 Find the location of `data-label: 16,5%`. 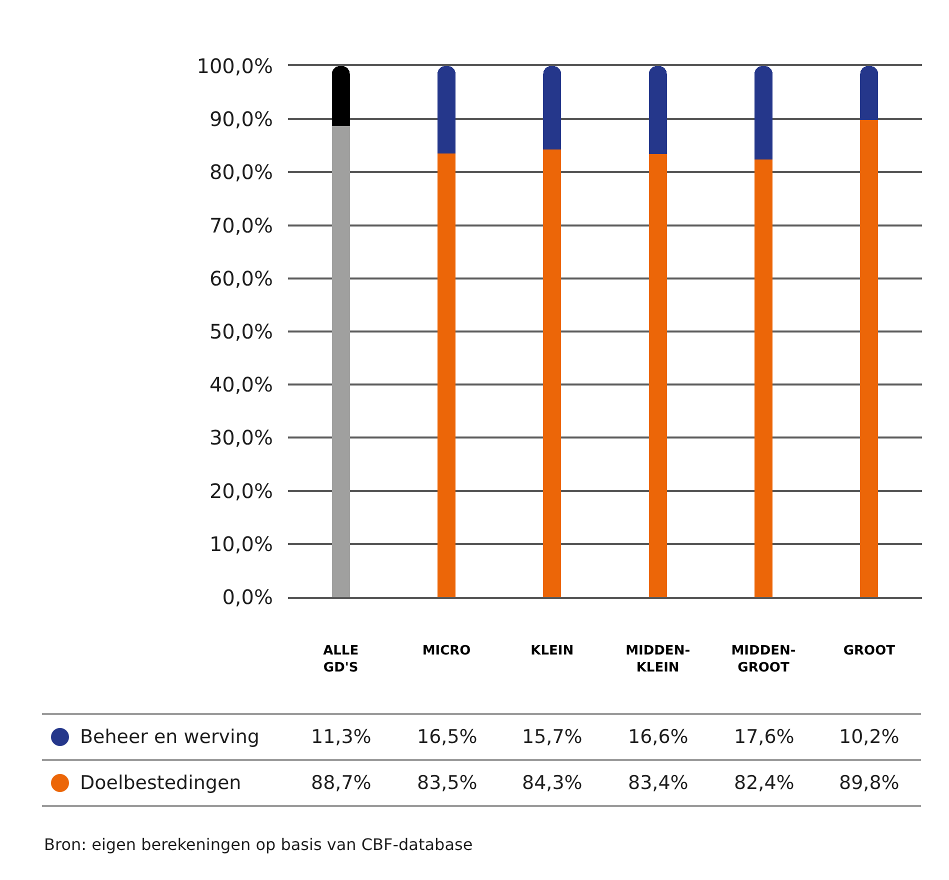

data-label: 16,5% is located at coordinates (447, 737).